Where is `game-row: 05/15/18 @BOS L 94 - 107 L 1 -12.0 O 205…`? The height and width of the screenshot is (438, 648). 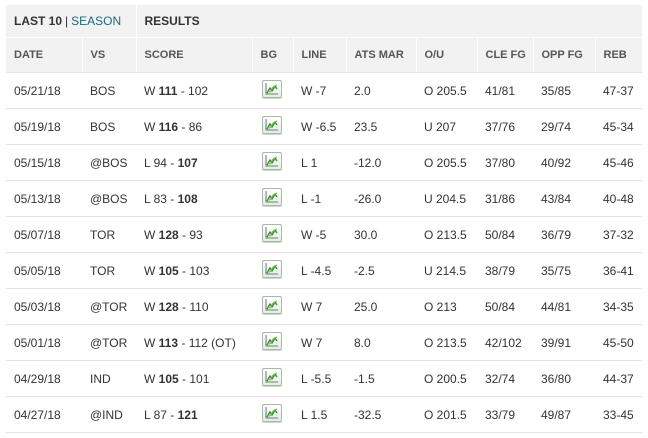 game-row: 05/15/18 @BOS L 94 - 107 L 1 -12.0 O 205… is located at coordinates (324, 162).